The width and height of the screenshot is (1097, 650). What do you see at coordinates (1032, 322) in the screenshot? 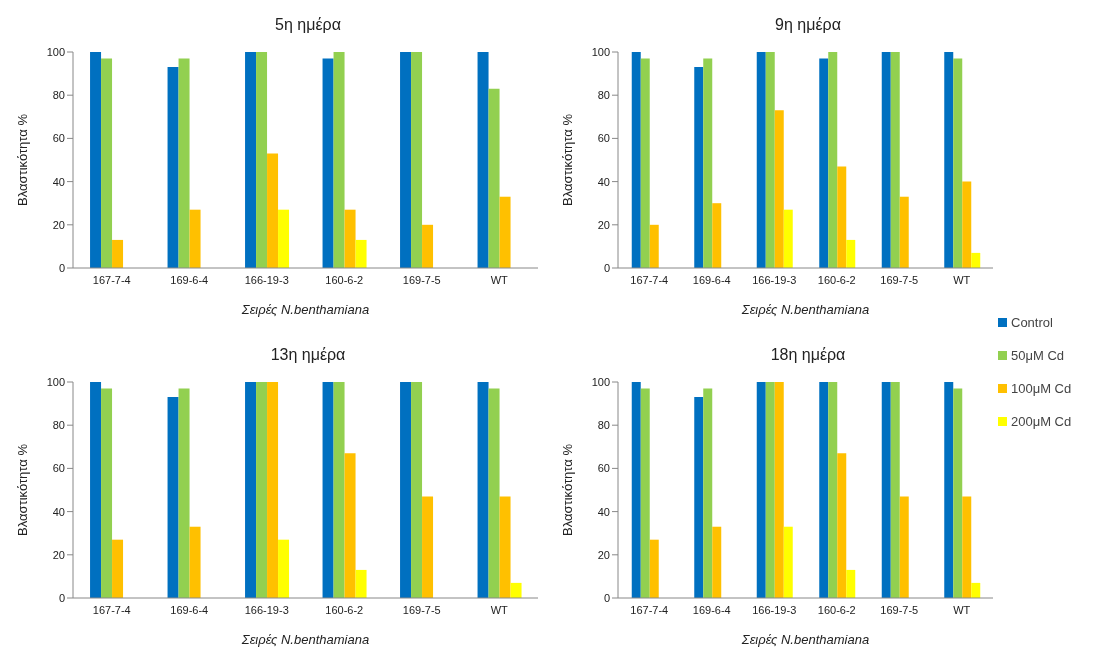
I see `legend-label: Control` at bounding box center [1032, 322].